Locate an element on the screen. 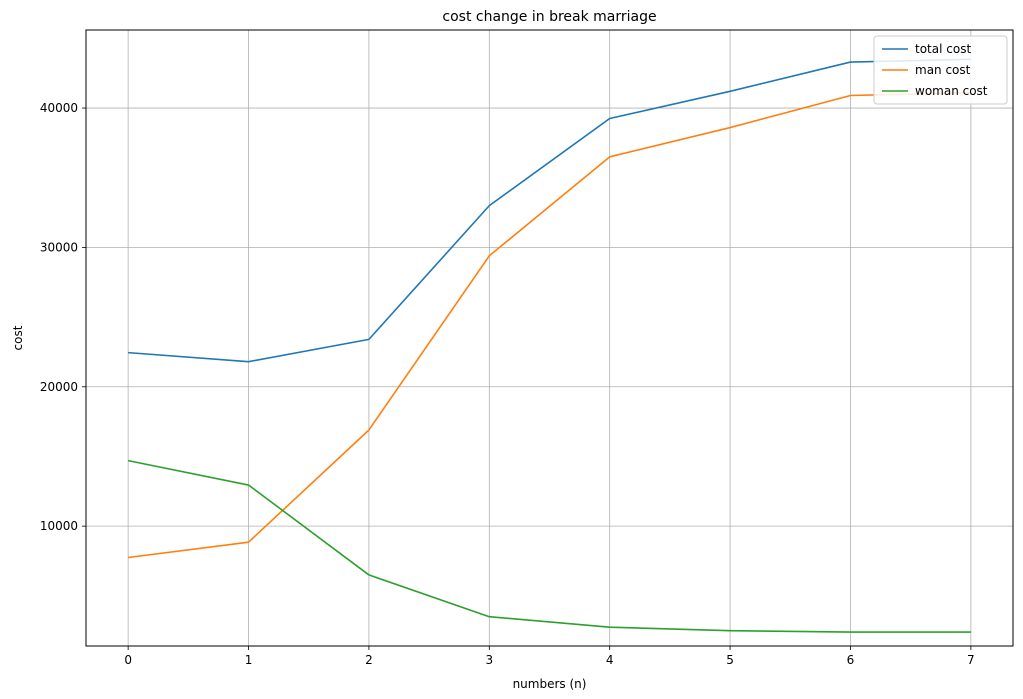  y-tick-label: 40000 is located at coordinates (59, 108).